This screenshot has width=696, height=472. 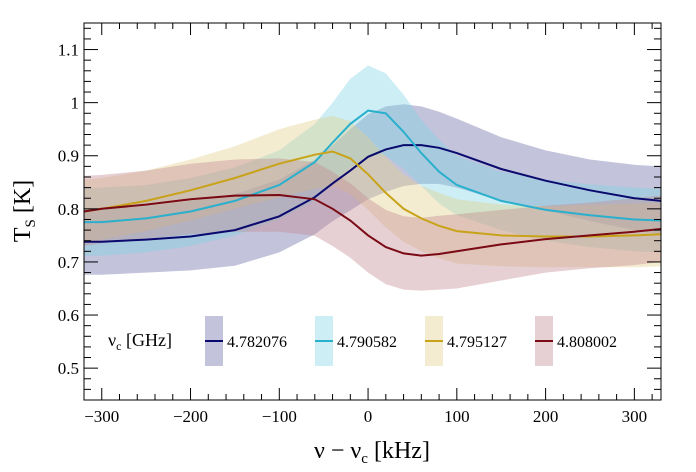 I want to click on y-tick-label: 0.9, so click(x=68, y=156).